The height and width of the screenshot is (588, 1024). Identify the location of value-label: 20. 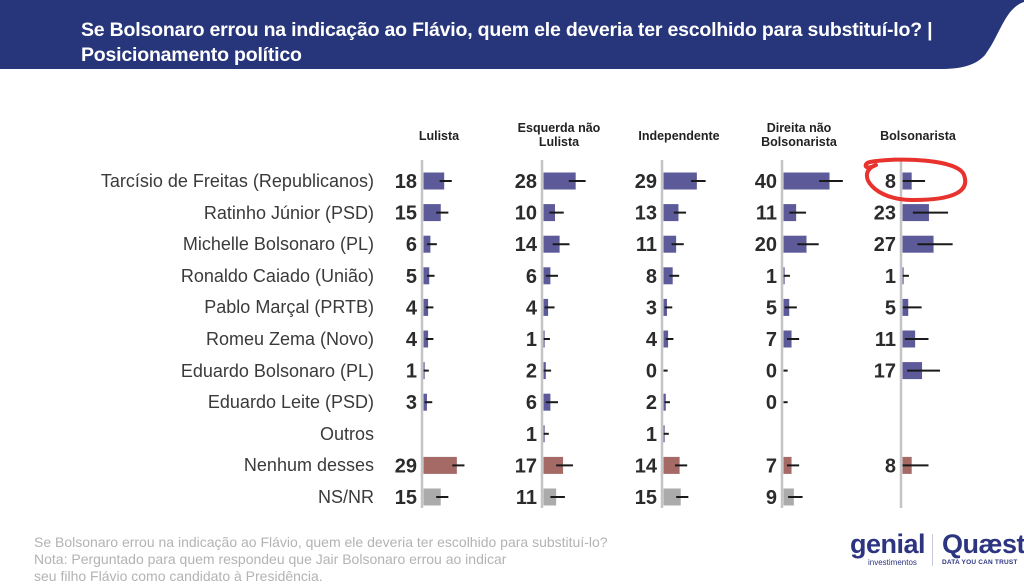
(766, 245).